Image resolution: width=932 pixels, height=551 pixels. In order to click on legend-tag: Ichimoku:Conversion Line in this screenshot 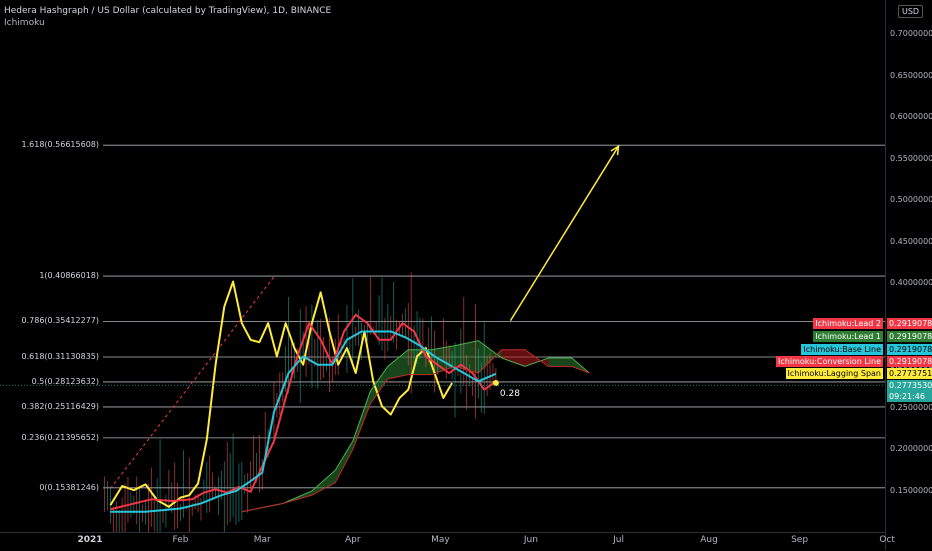, I will do `click(829, 361)`.